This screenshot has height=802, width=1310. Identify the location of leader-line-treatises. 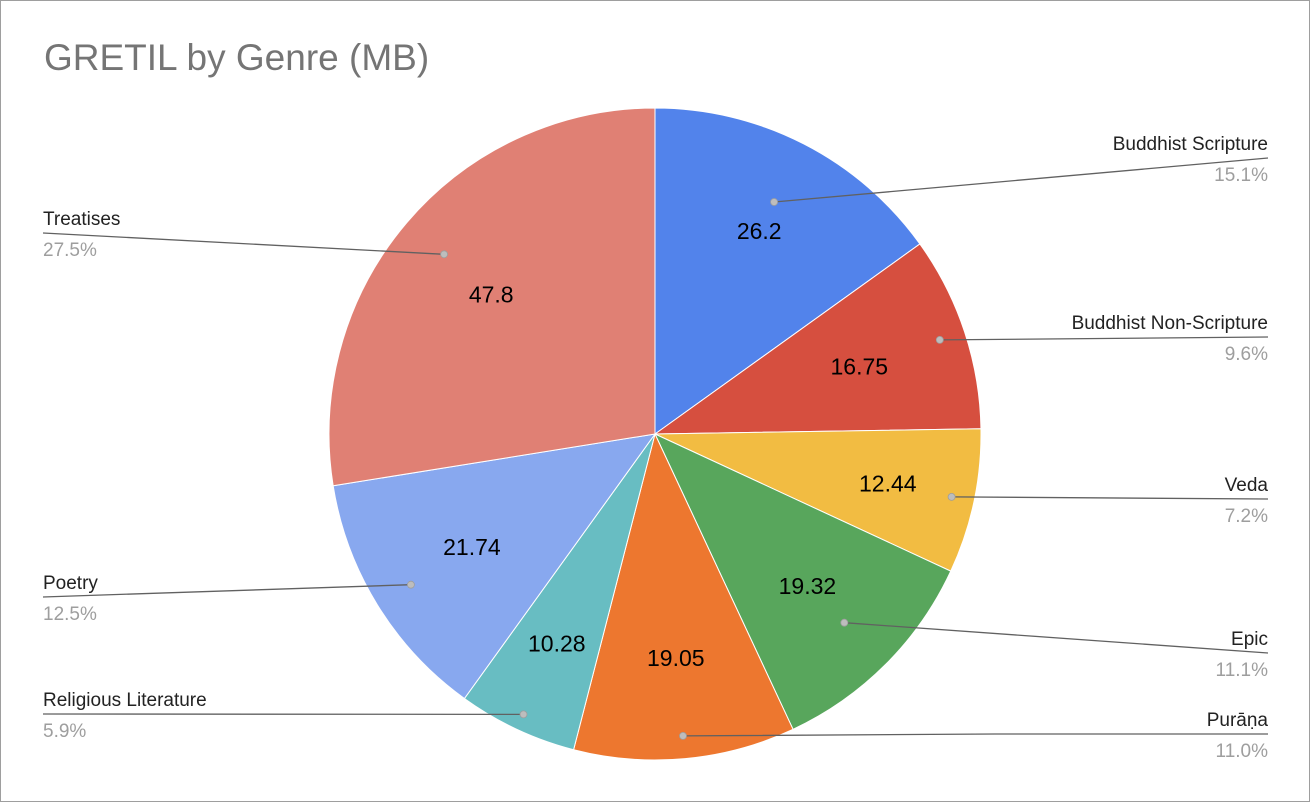
(243, 243).